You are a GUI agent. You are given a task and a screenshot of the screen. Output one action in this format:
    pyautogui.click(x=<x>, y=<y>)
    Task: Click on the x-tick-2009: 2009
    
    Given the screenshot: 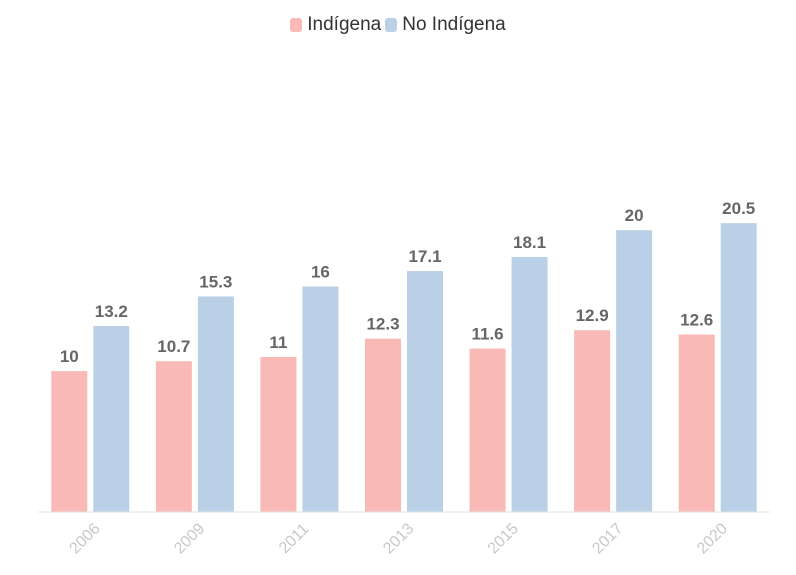 What is the action you would take?
    pyautogui.click(x=189, y=538)
    